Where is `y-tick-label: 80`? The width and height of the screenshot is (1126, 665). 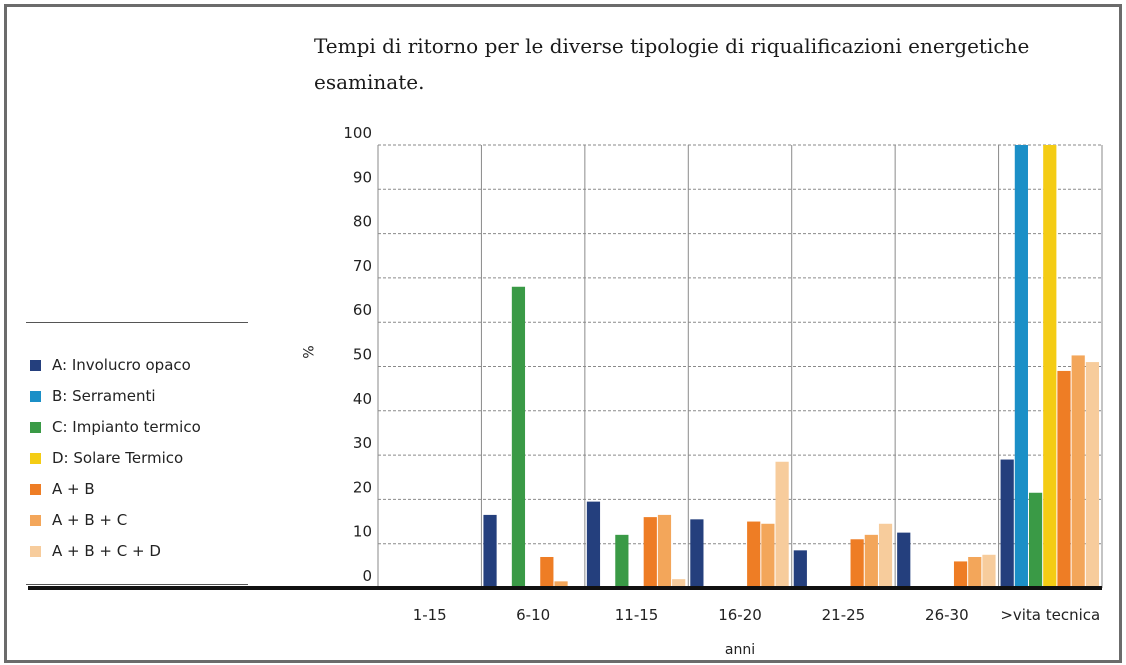
y-tick-label: 80 is located at coordinates (362, 222).